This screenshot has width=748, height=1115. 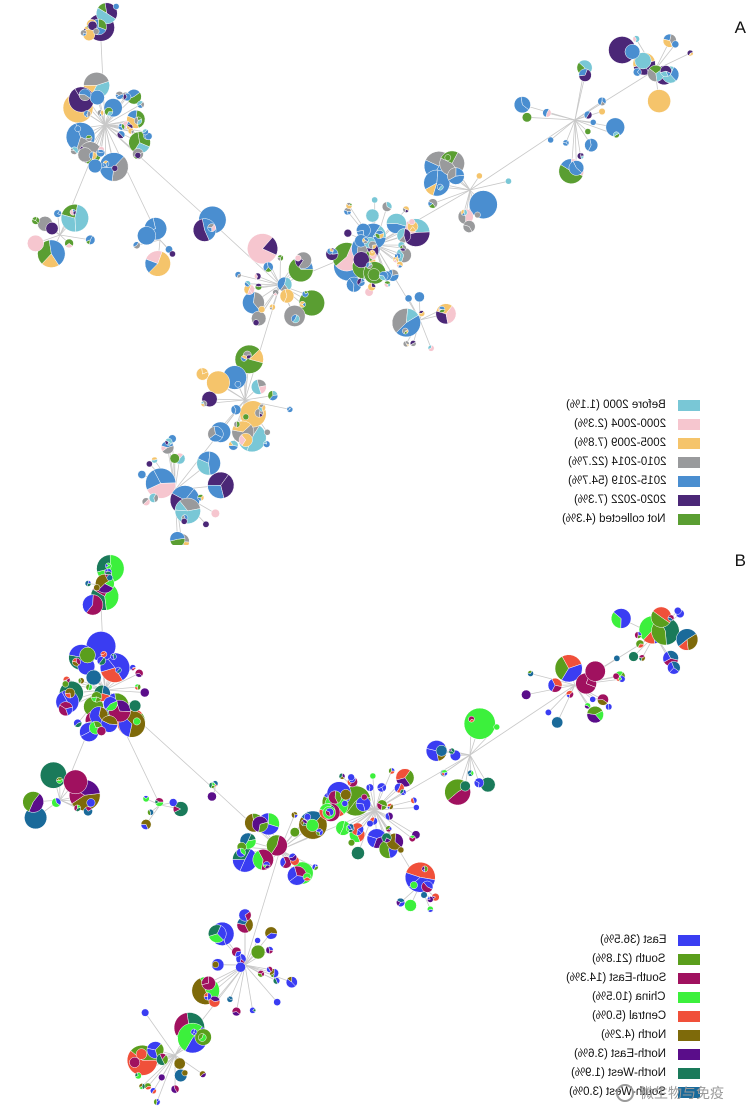 I want to click on legend-label: China (10.5%), so click(x=629, y=997).